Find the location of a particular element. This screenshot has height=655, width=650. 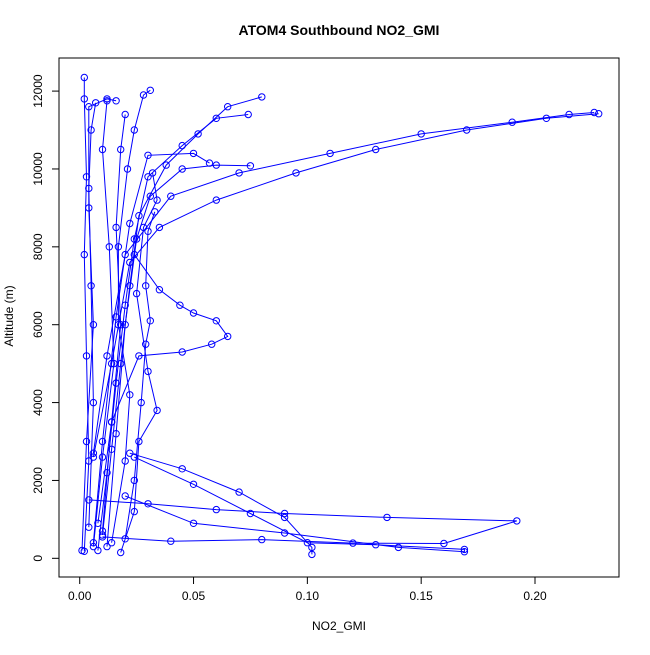

y-tick-label: 0 is located at coordinates (38, 558).